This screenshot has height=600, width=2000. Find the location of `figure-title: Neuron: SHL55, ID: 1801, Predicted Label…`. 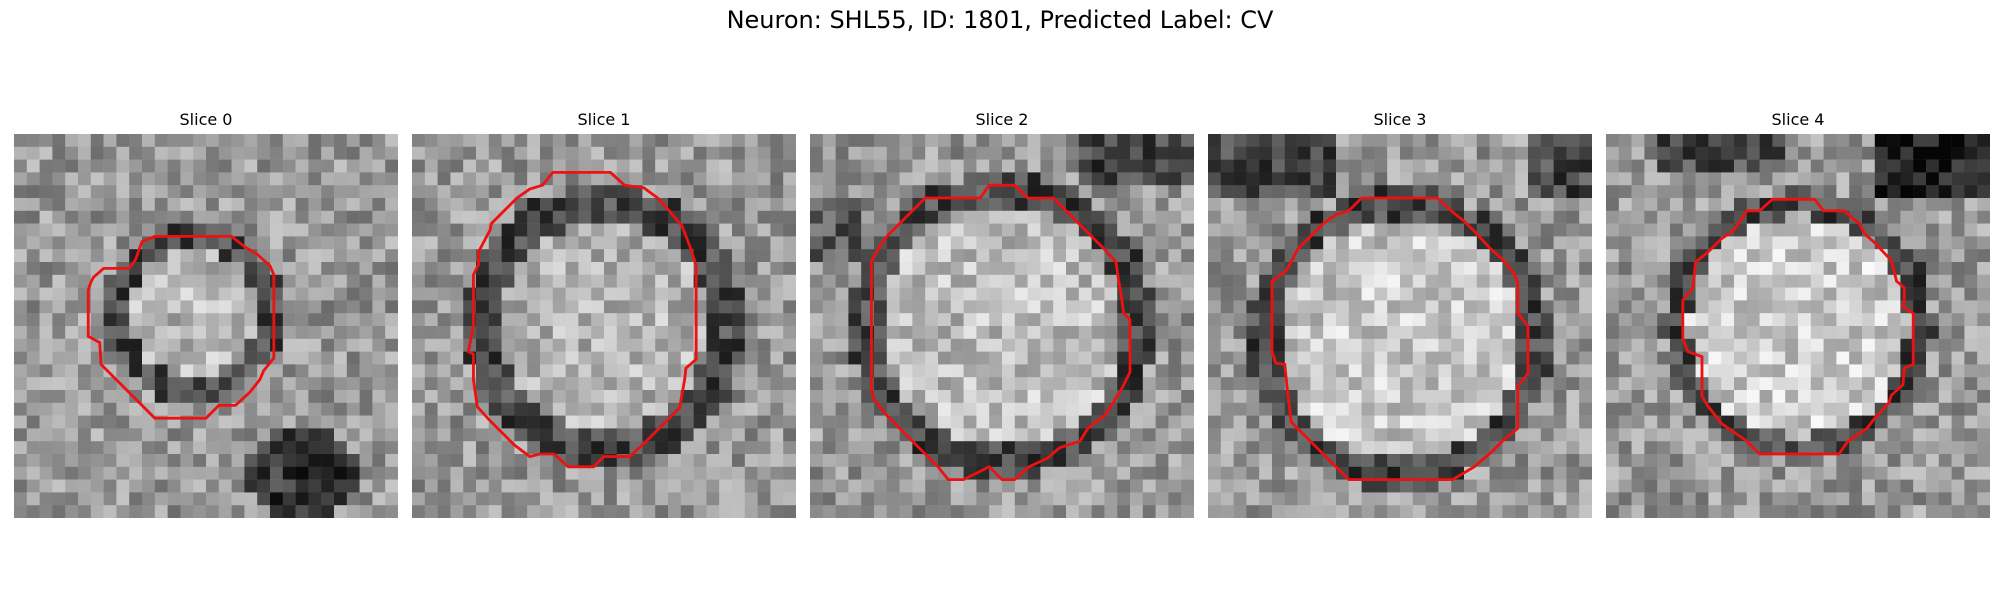

figure-title: Neuron: SHL55, ID: 1801, Predicted Label… is located at coordinates (1000, 20).